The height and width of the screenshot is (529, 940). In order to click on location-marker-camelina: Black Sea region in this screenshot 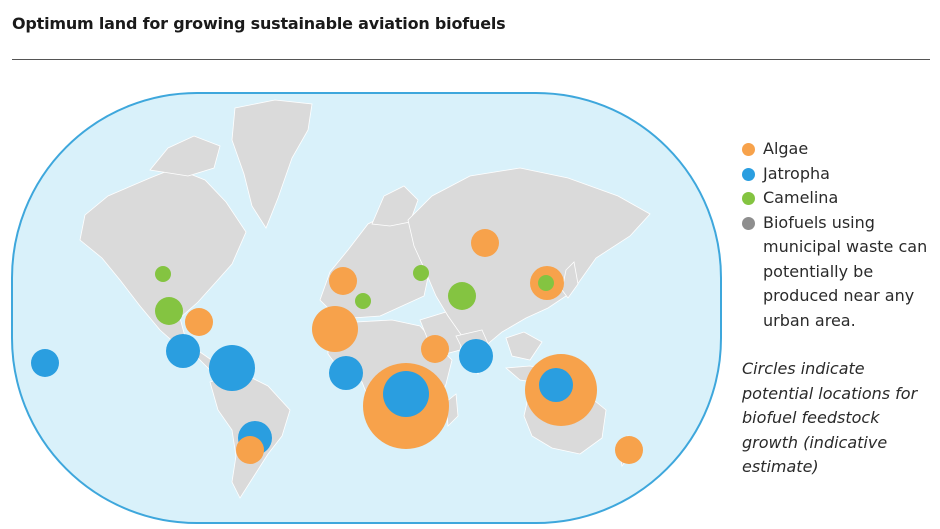, I will do `click(462, 296)`.